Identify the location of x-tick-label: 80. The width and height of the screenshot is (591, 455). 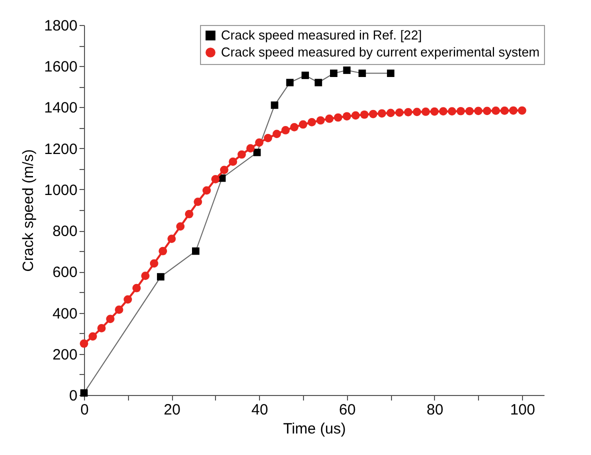
(435, 410).